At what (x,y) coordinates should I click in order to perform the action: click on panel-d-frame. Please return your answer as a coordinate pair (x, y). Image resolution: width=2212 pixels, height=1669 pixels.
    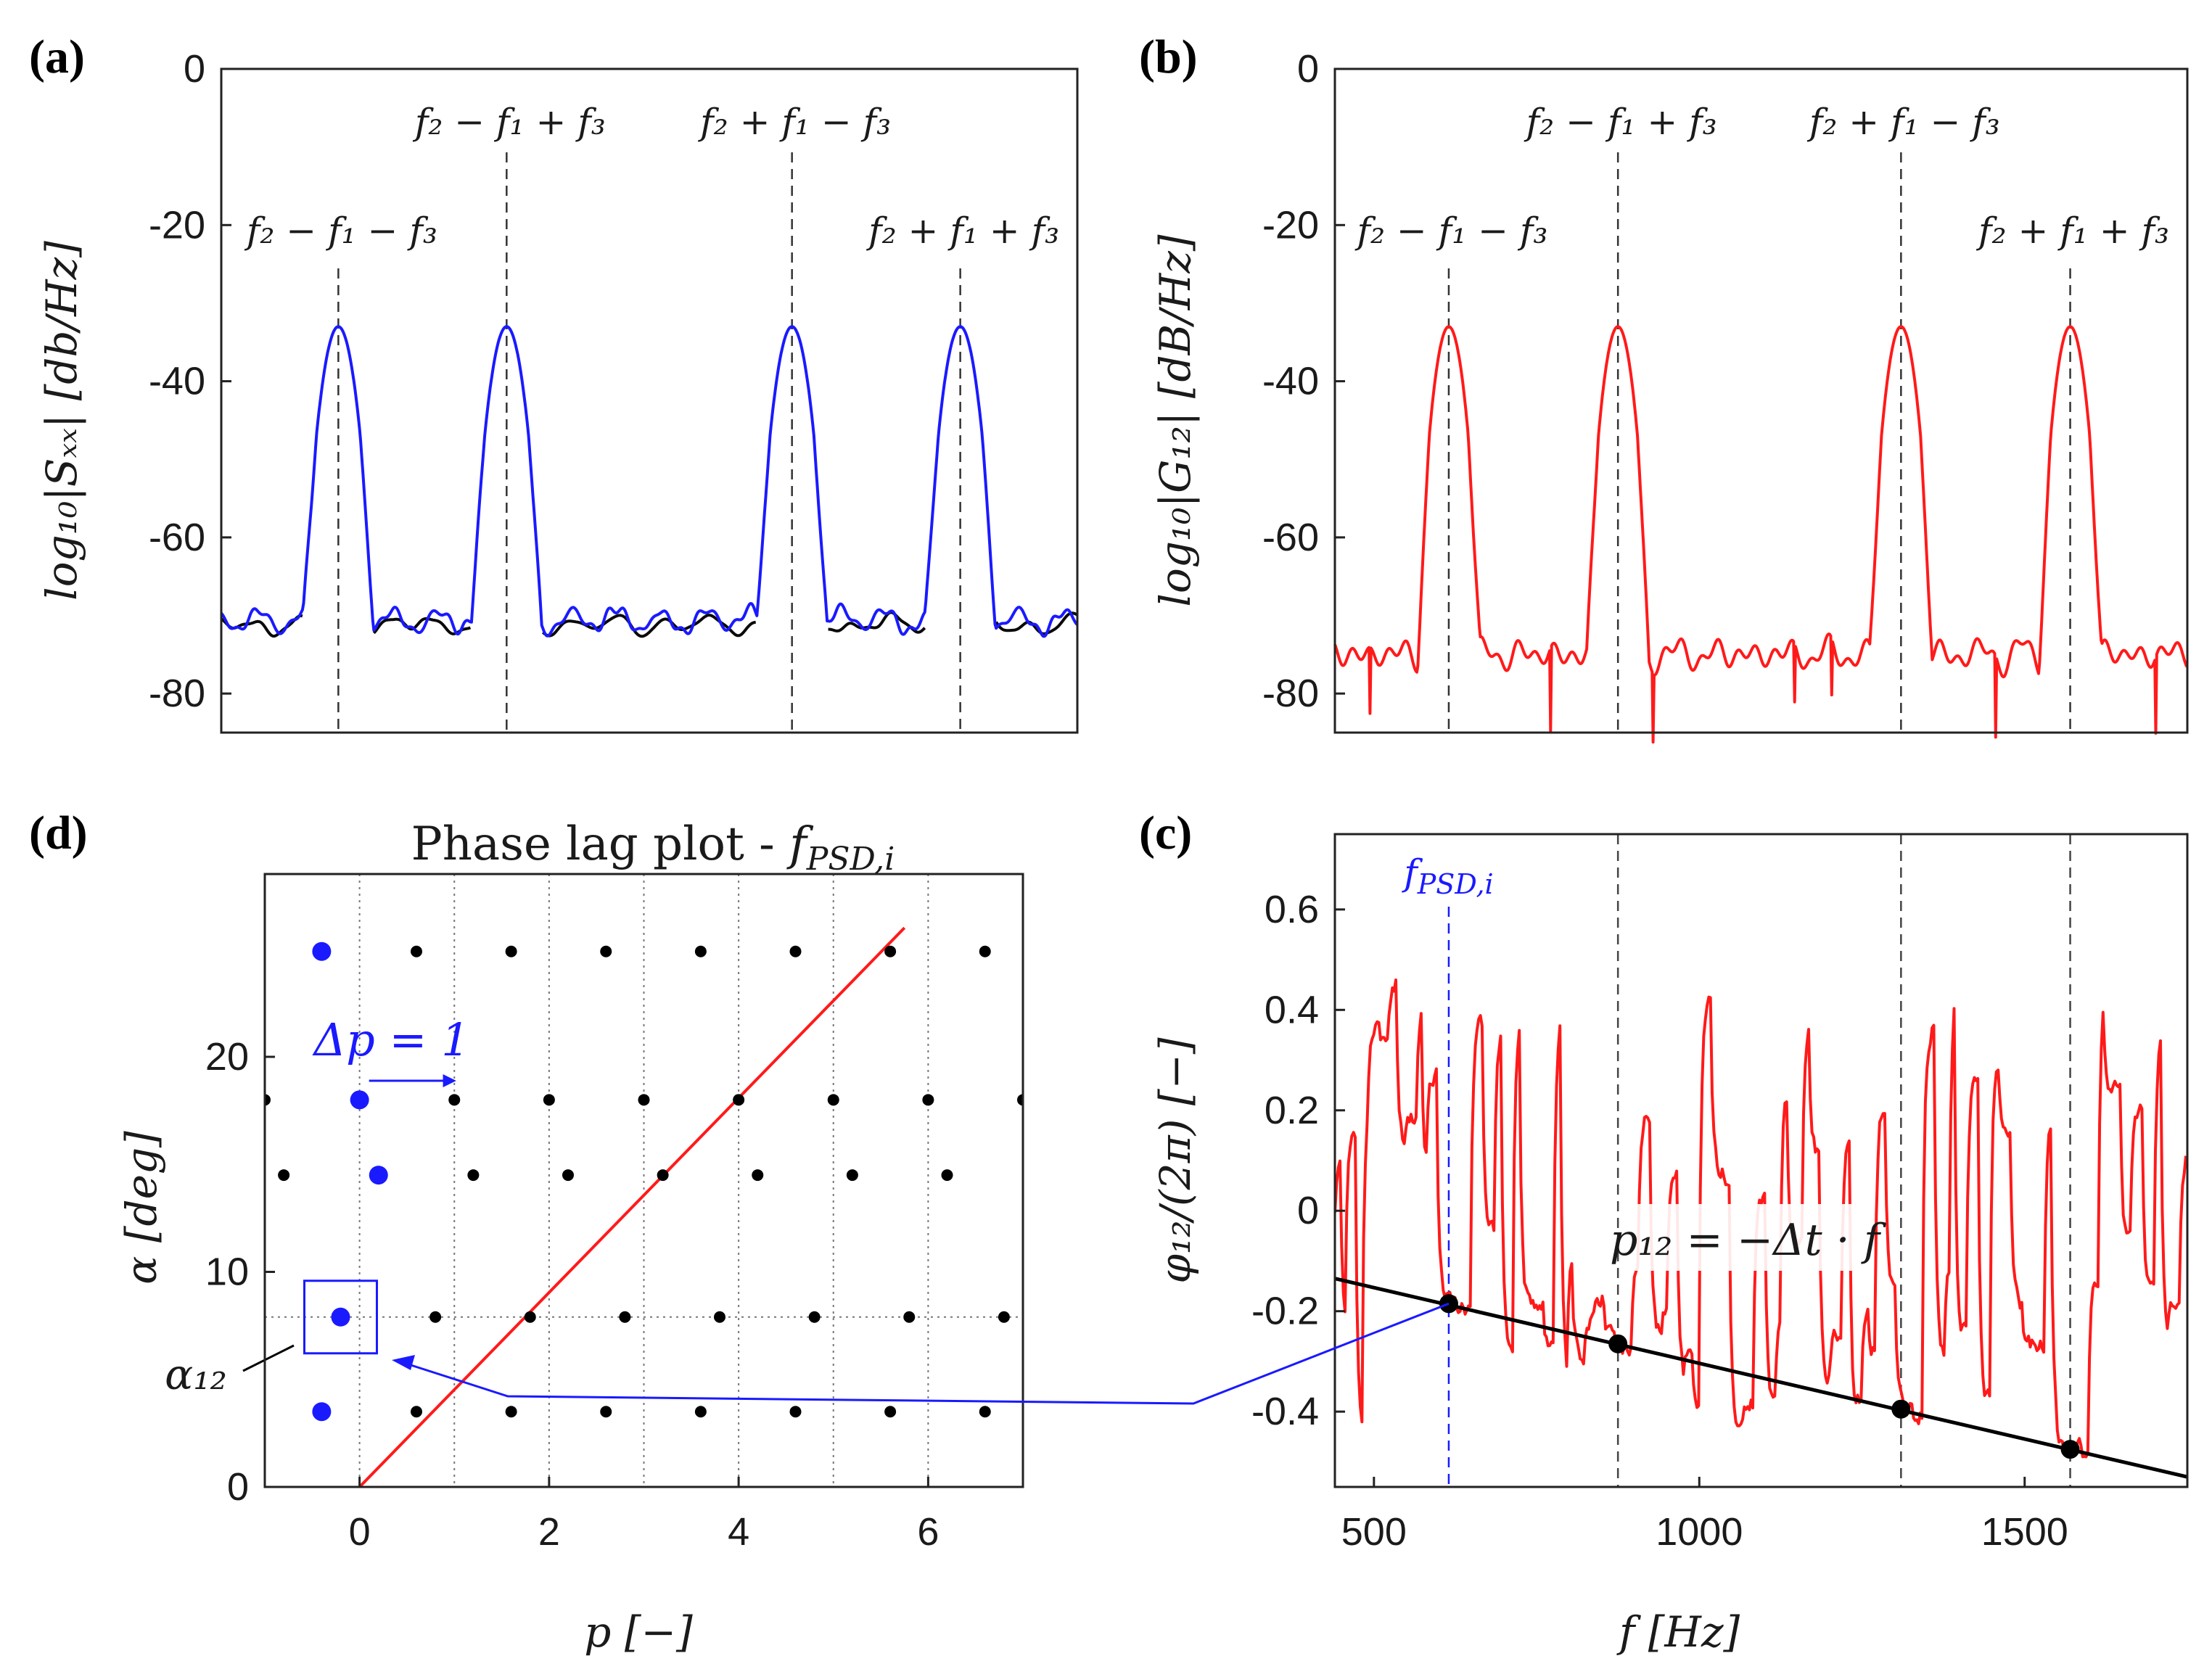
    Looking at the image, I should click on (643, 1180).